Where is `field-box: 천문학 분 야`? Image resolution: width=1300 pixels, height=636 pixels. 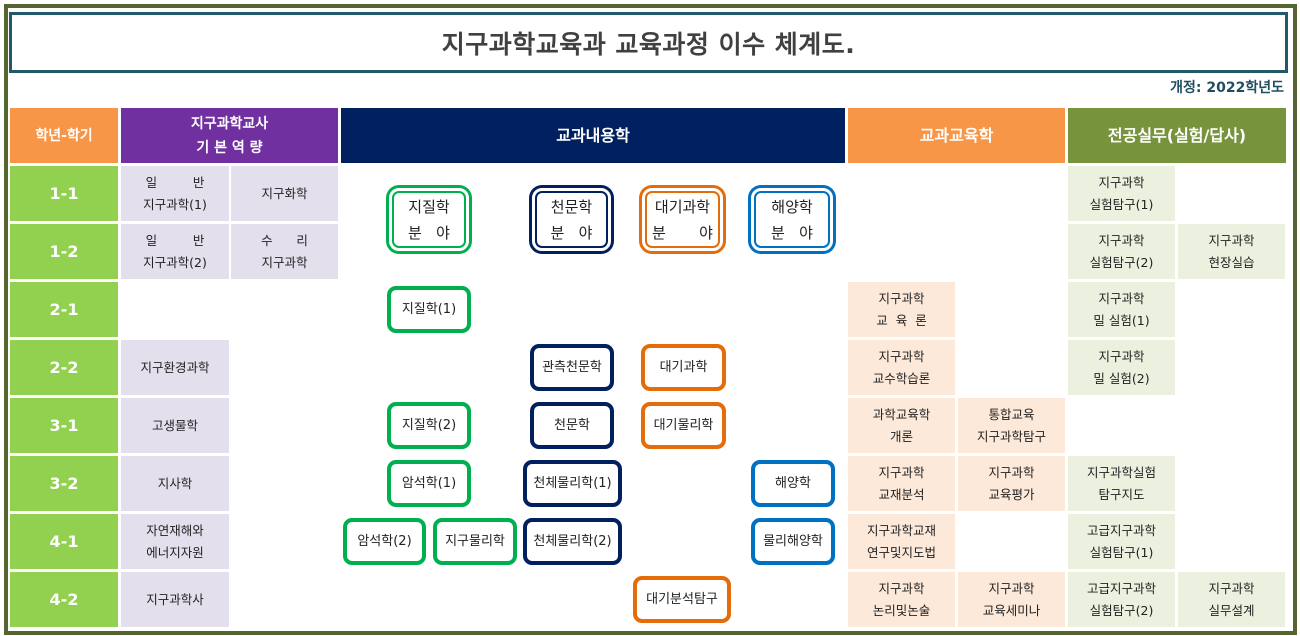 field-box: 천문학 분 야 is located at coordinates (571, 219).